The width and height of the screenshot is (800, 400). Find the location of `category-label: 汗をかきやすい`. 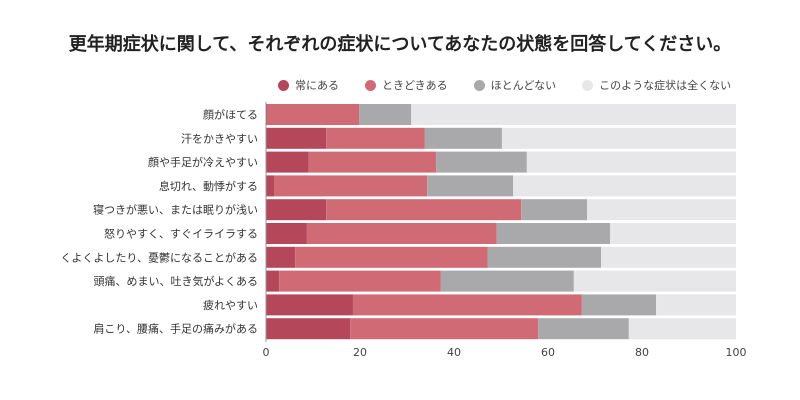

category-label: 汗をかきやすい is located at coordinates (219, 138).